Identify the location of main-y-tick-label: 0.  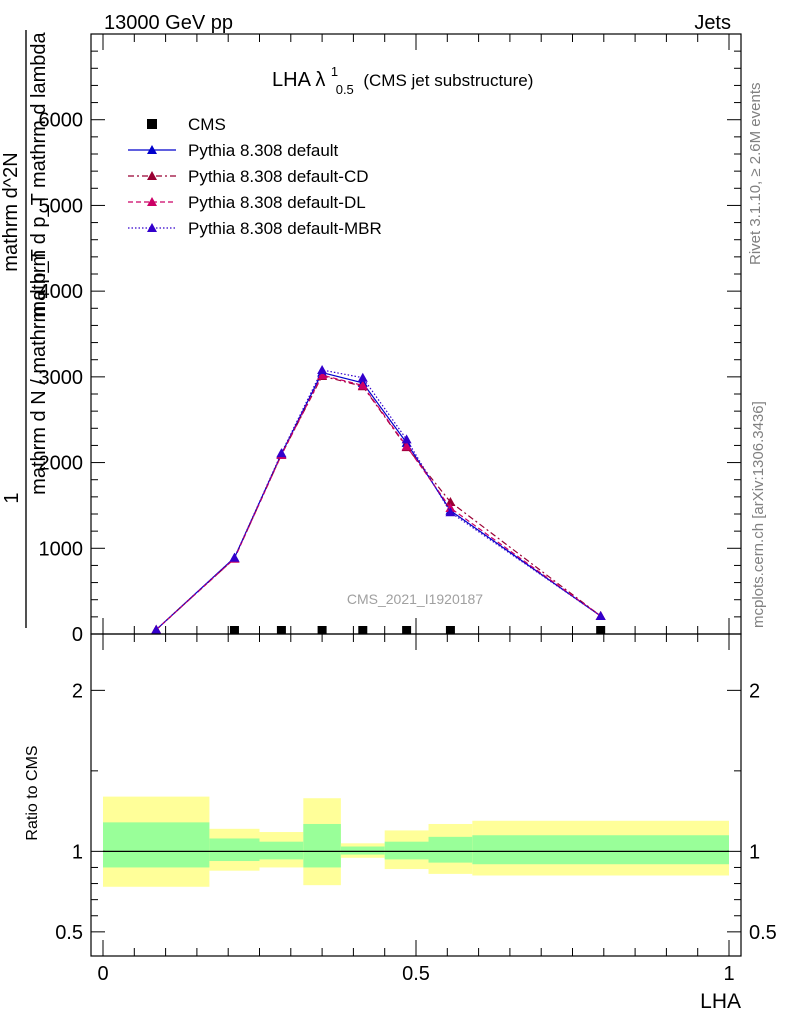
(77, 635).